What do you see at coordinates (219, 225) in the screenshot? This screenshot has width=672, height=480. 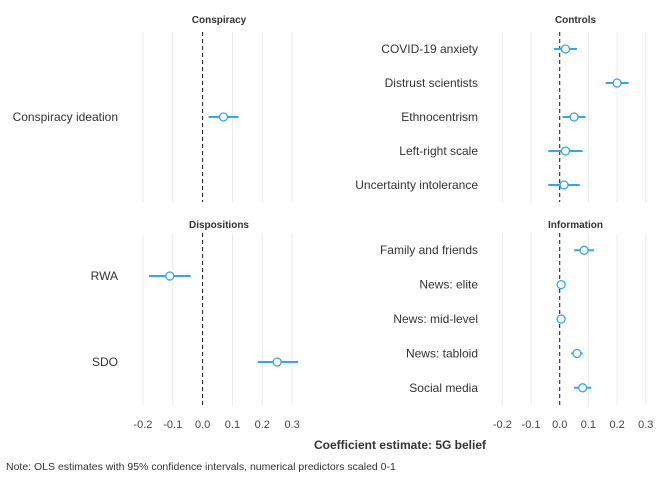 I see `panel-title: Dispositions` at bounding box center [219, 225].